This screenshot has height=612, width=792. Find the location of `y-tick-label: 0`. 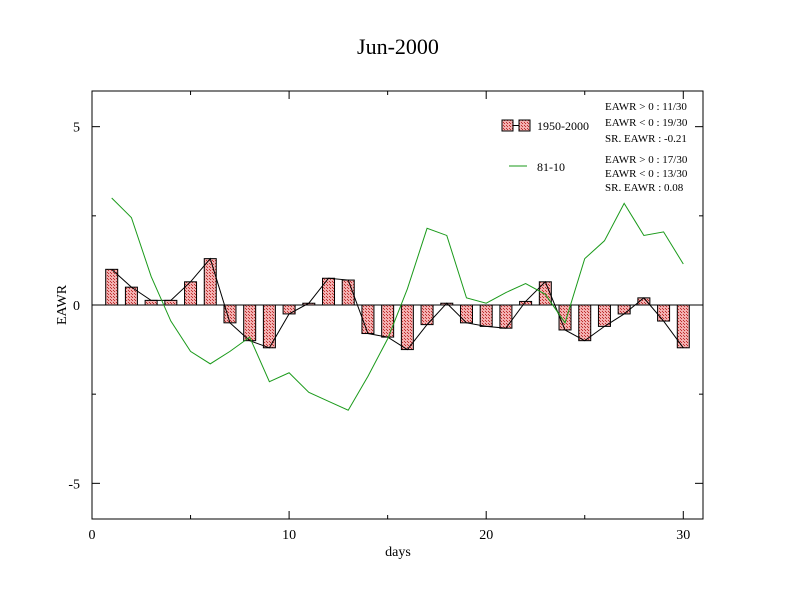

y-tick-label: 0 is located at coordinates (76, 306).